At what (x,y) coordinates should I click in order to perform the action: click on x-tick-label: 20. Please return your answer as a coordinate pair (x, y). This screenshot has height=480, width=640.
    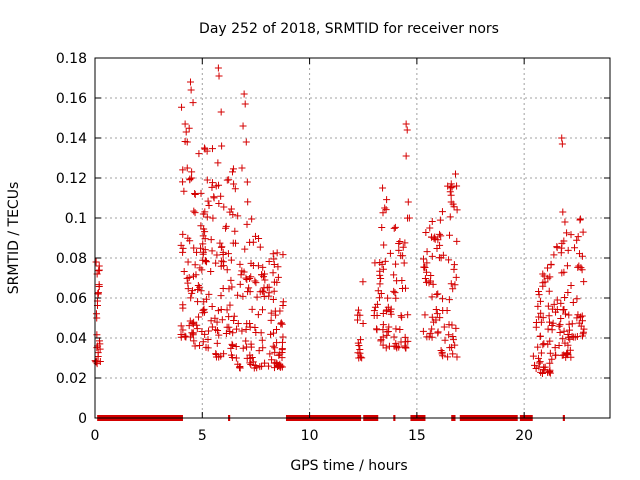
    Looking at the image, I should click on (524, 436).